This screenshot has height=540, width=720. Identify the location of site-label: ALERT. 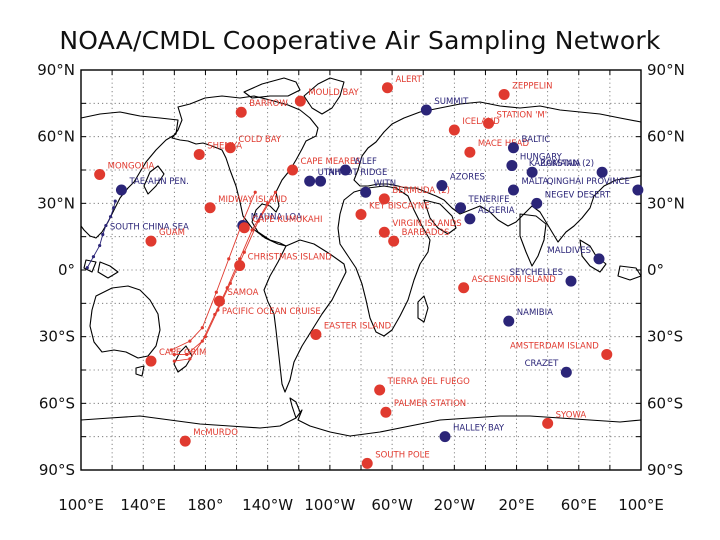
(408, 80).